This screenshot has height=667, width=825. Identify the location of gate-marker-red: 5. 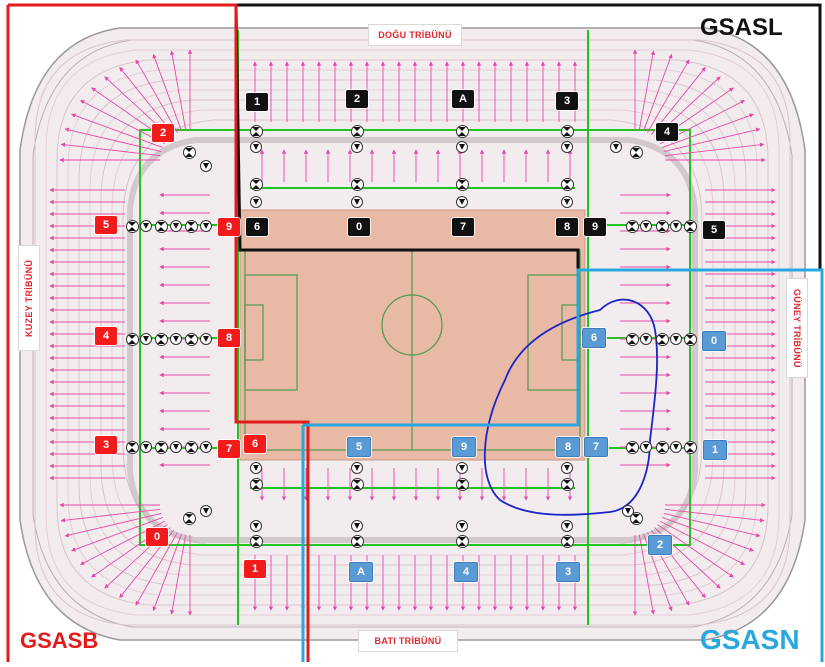
(106, 225).